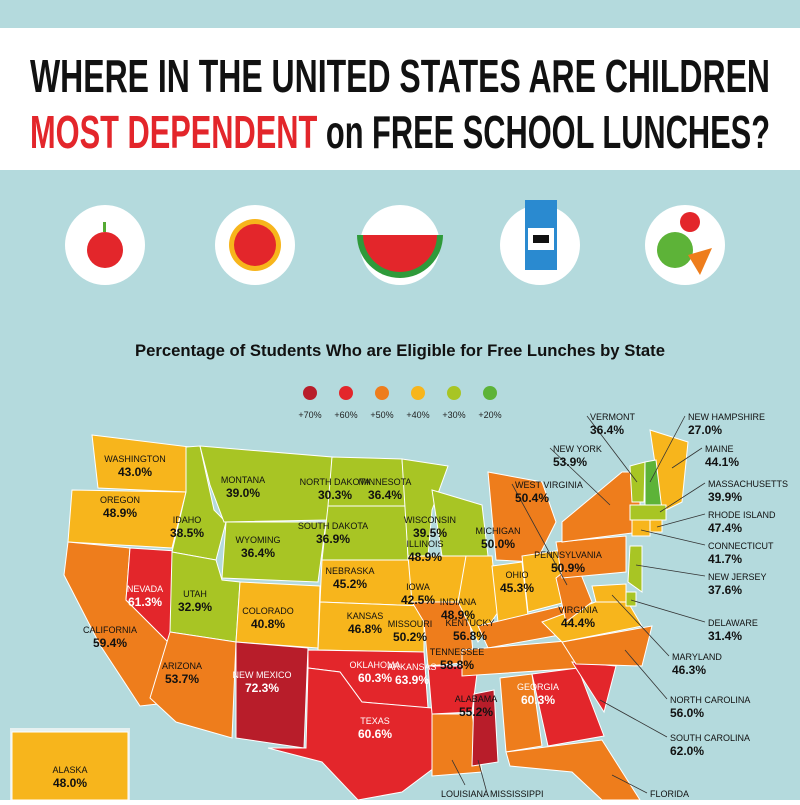  I want to click on legend-label: +60%, so click(345, 415).